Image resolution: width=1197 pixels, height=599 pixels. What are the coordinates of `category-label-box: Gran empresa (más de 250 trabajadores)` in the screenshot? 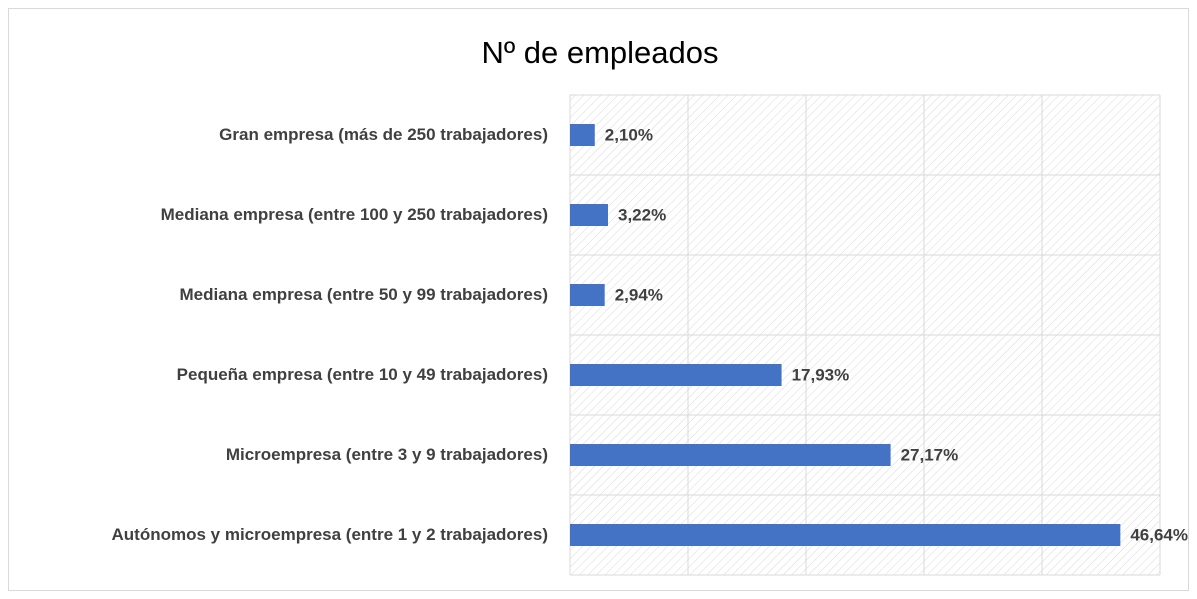 It's located at (288, 135).